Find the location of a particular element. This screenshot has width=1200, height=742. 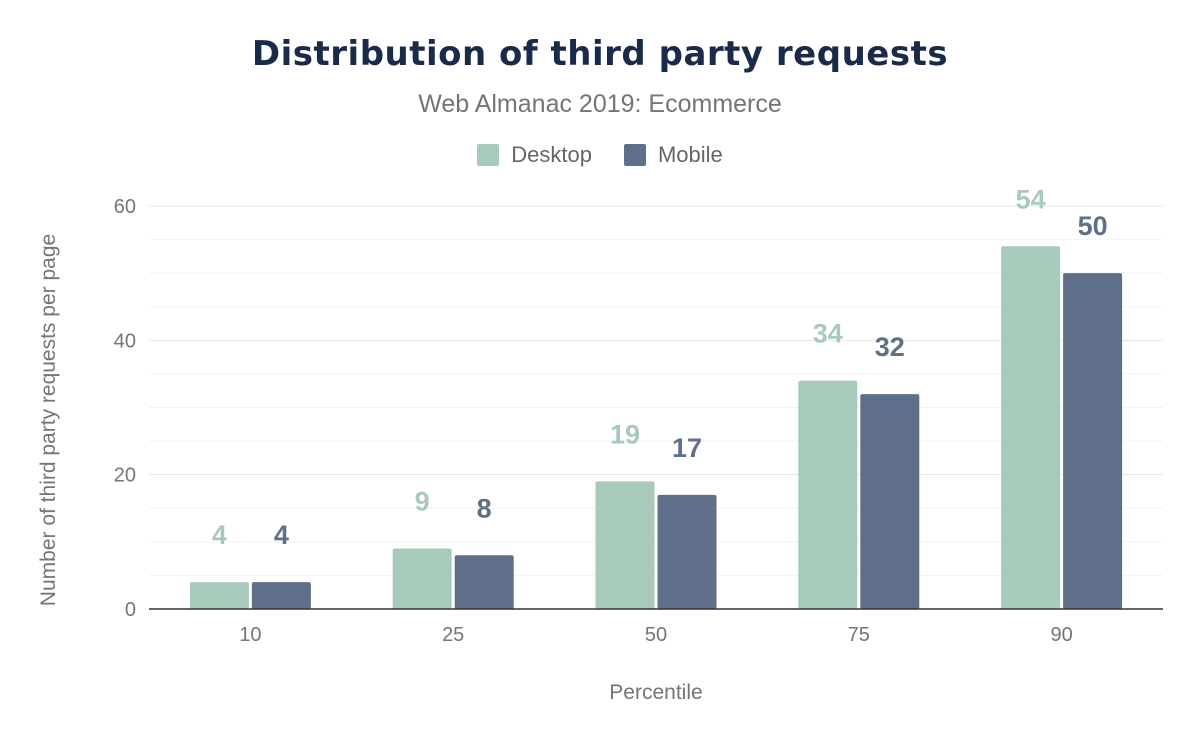

x-axis-label: Percentile is located at coordinates (655, 692).